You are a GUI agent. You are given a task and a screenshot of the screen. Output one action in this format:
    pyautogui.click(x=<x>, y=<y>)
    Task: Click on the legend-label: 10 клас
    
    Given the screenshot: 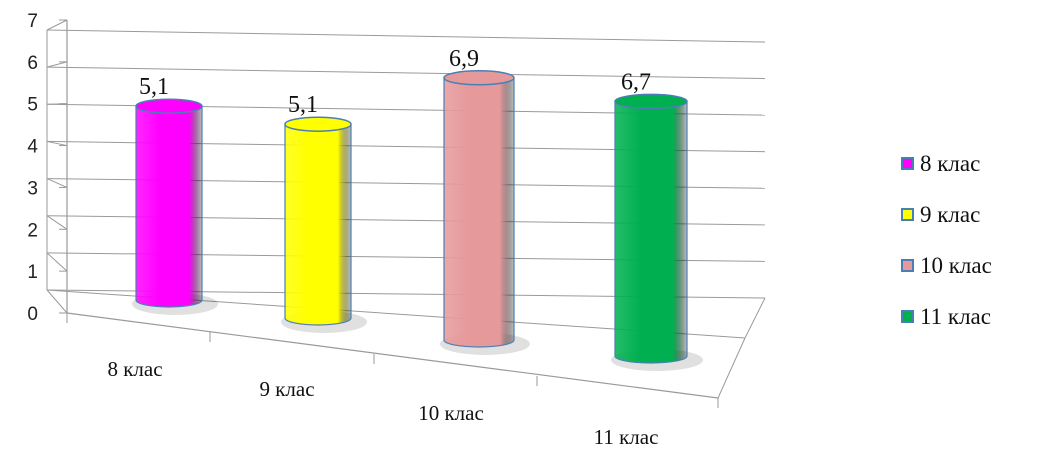 What is the action you would take?
    pyautogui.click(x=956, y=265)
    